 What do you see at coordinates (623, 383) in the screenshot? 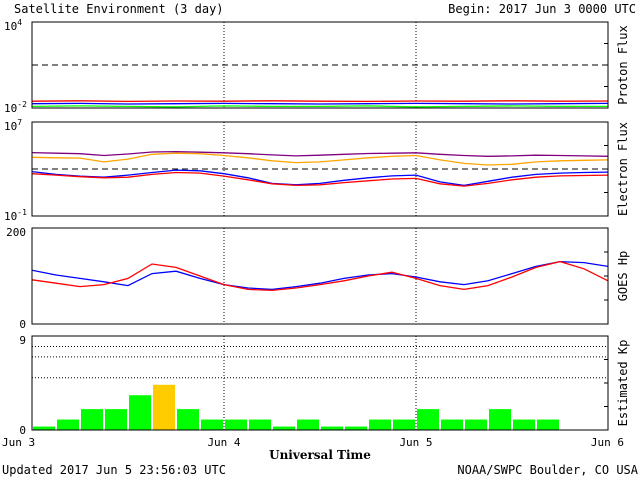
I see `estimated-kp-title: Estimated Kp` at bounding box center [623, 383].